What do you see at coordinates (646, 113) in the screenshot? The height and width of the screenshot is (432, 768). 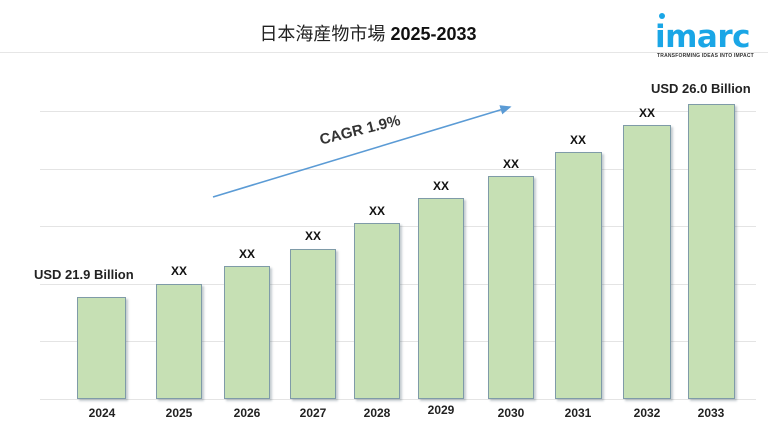 I see `value-label-2032: XX` at bounding box center [646, 113].